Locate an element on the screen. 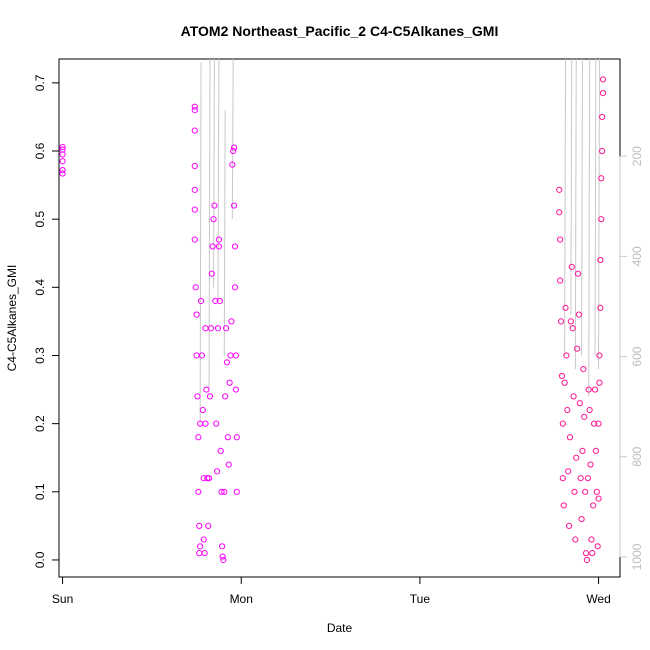 This screenshot has width=650, height=650. y-tick-label: 0.6 is located at coordinates (40, 150).